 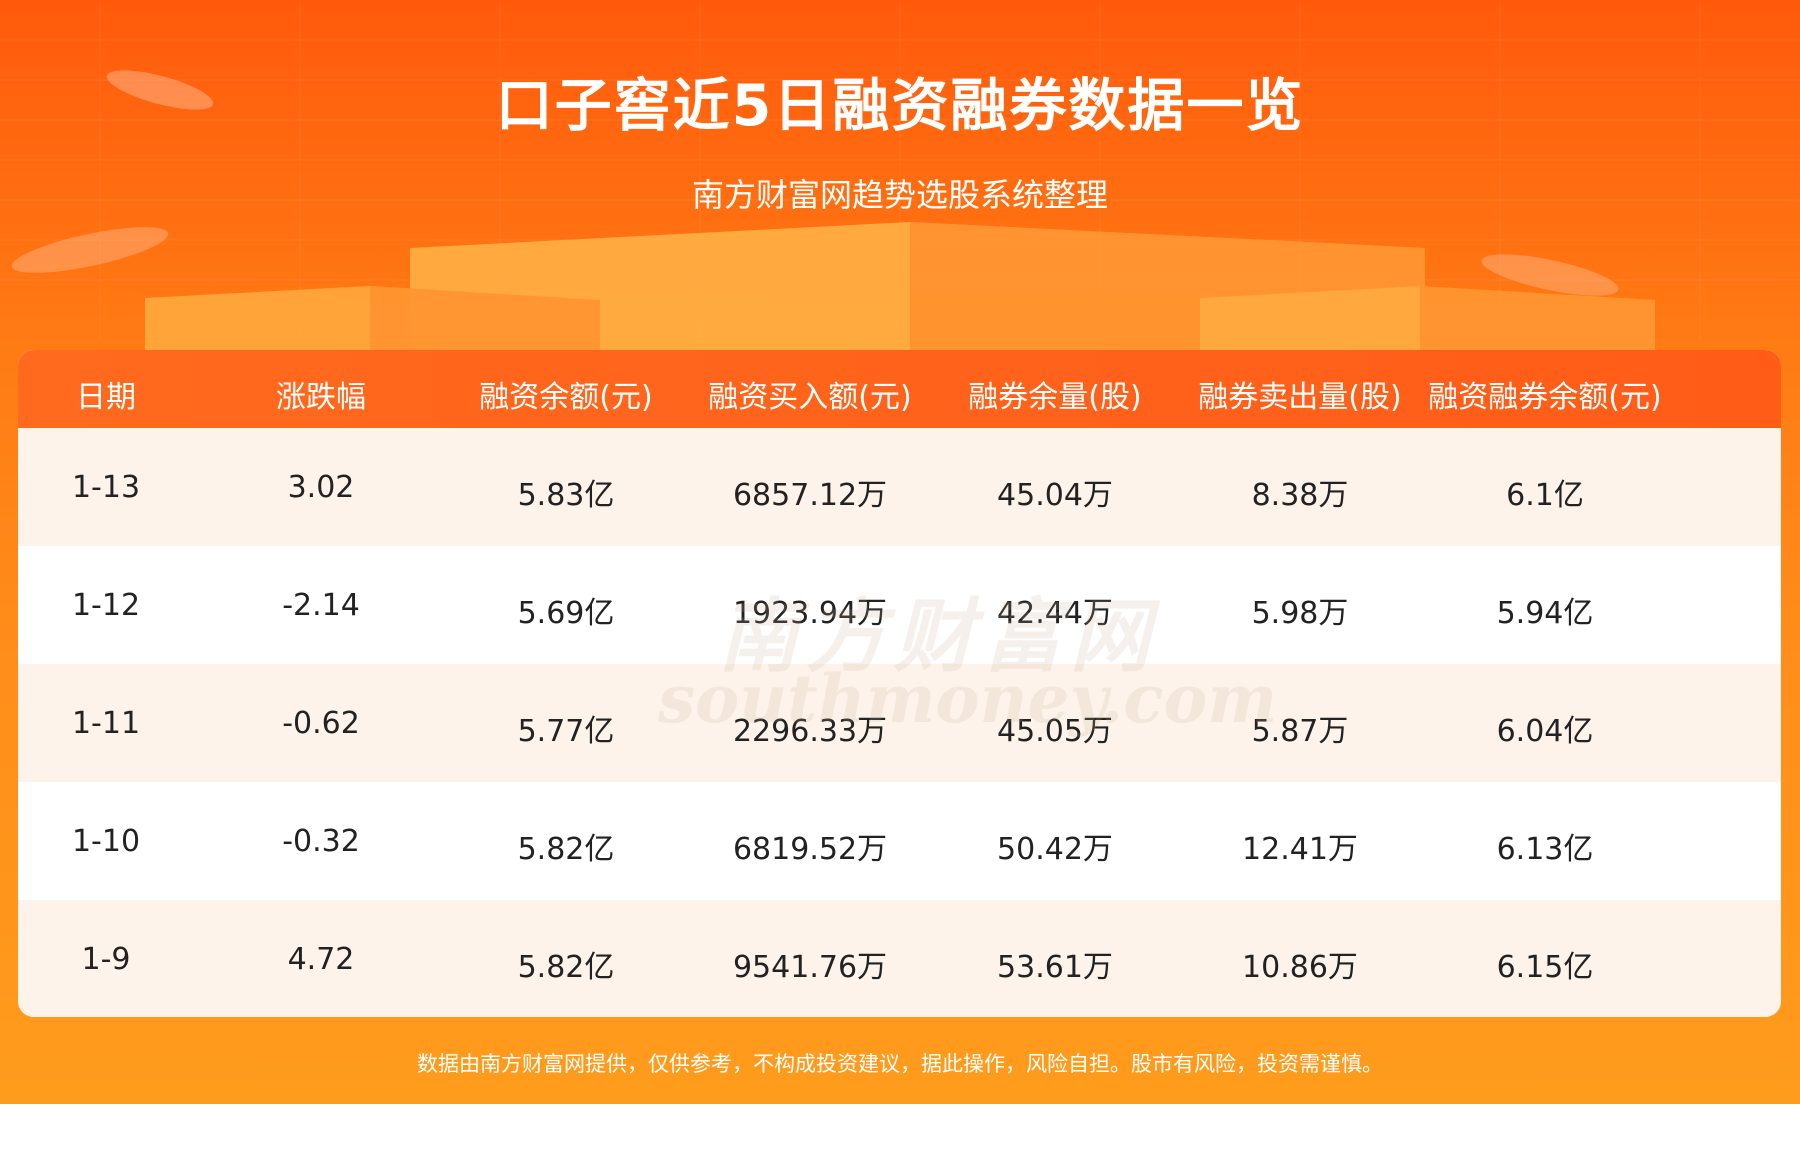 What do you see at coordinates (810, 613) in the screenshot?
I see `table-cell: 1923.94万` at bounding box center [810, 613].